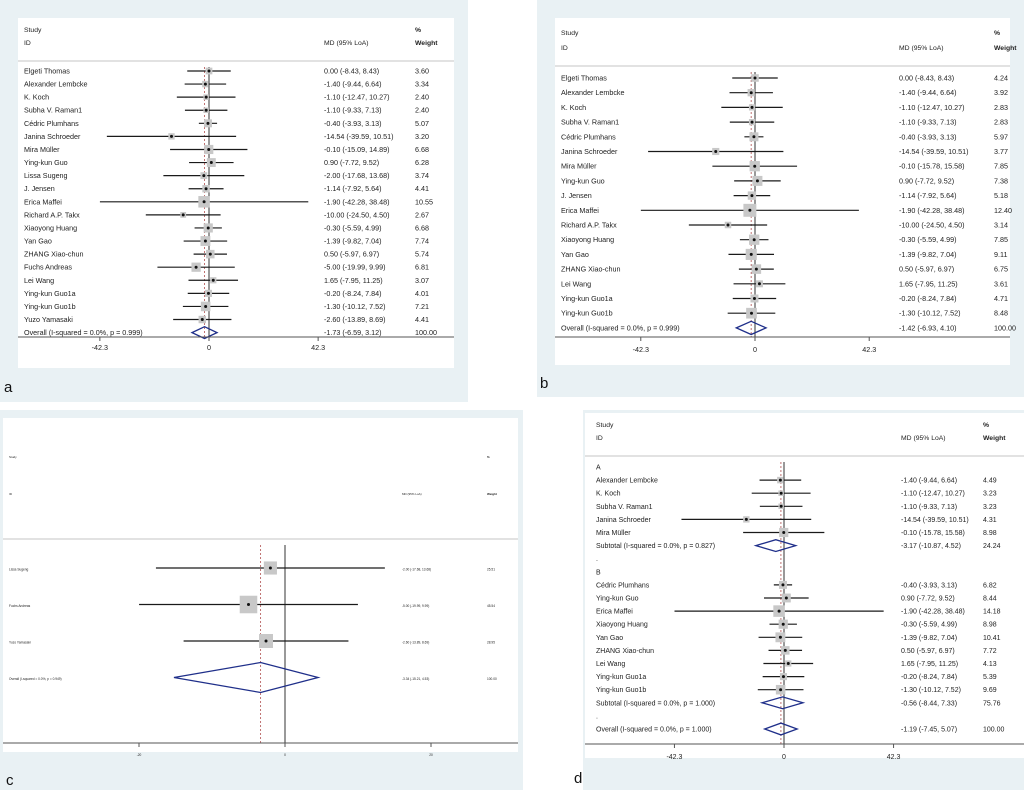 Image resolution: width=1024 pixels, height=790 pixels. What do you see at coordinates (422, 306) in the screenshot?
I see `weight-text: 7.21` at bounding box center [422, 306].